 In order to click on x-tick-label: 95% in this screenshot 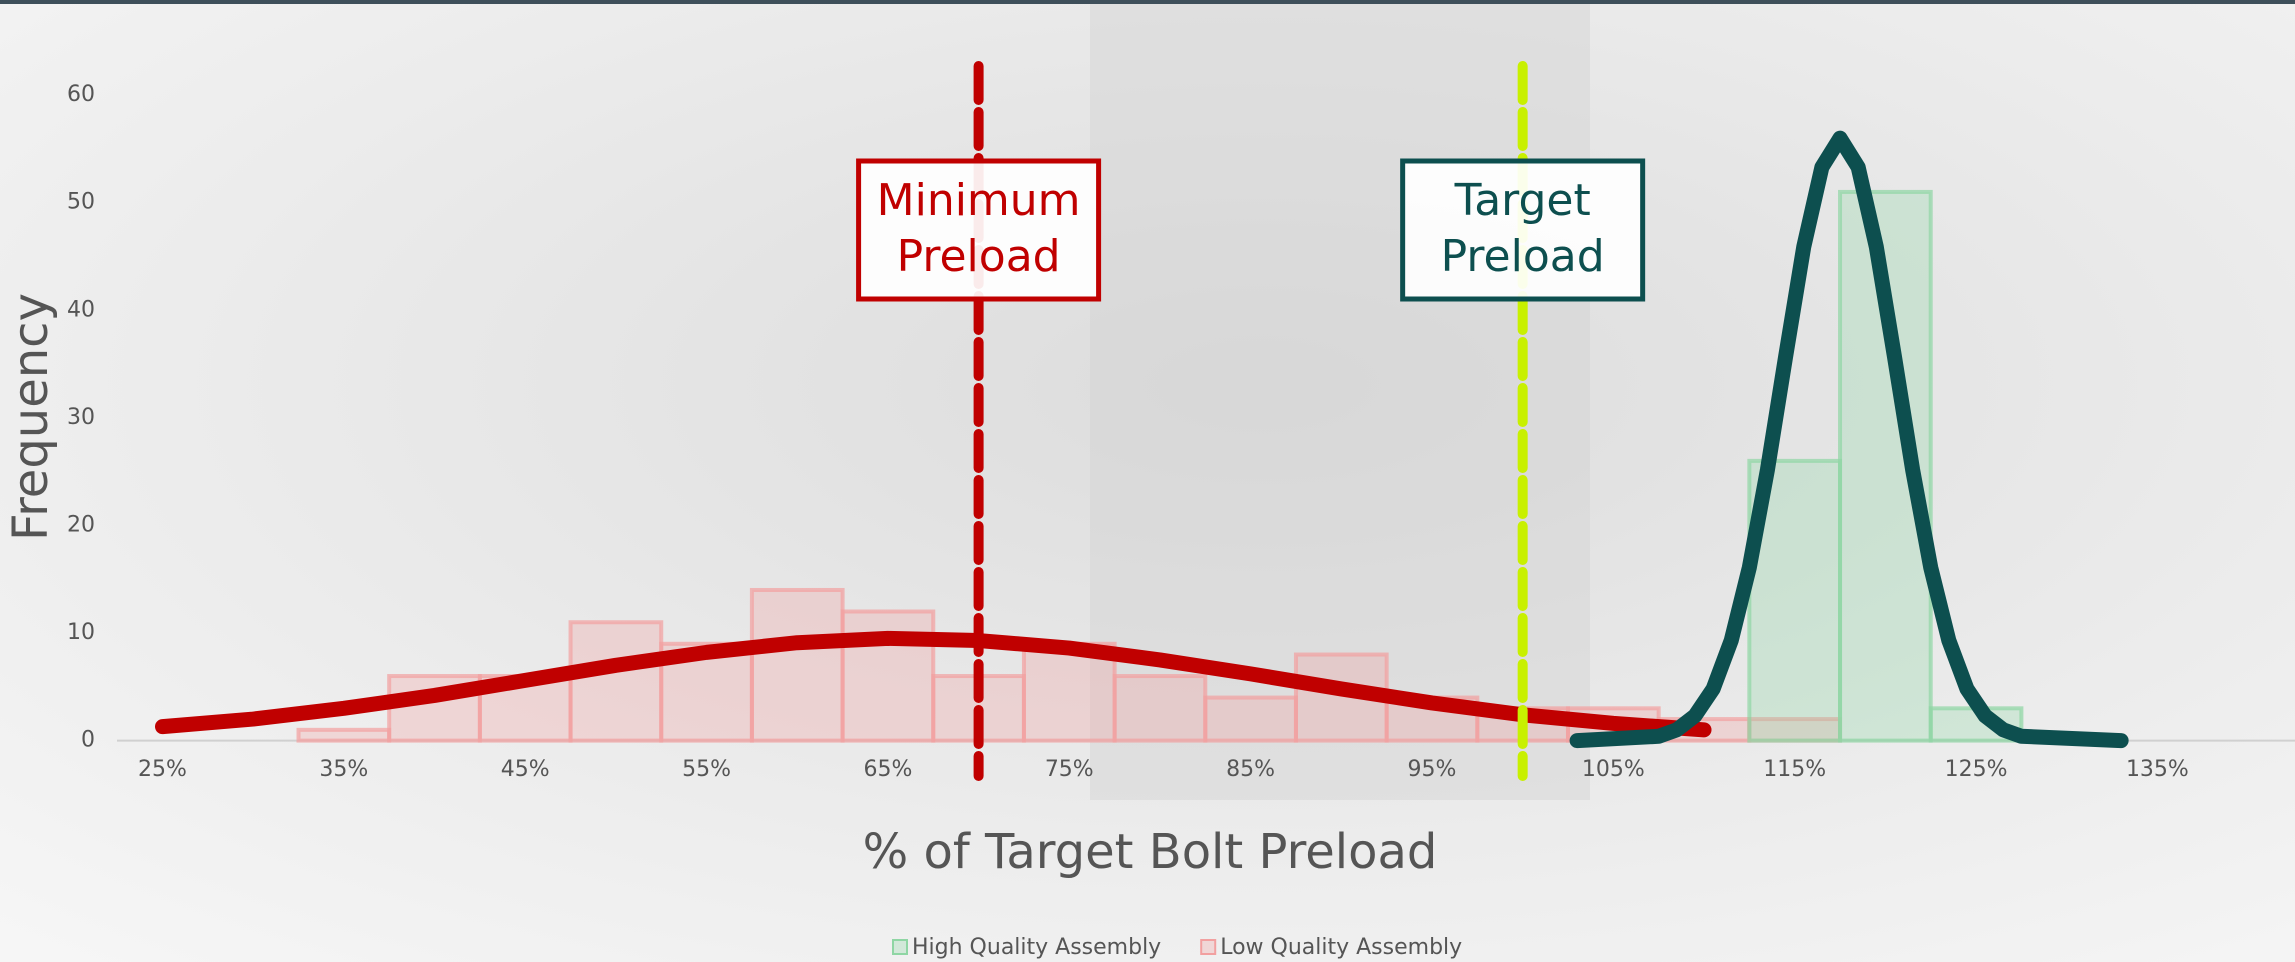, I will do `click(1432, 769)`.